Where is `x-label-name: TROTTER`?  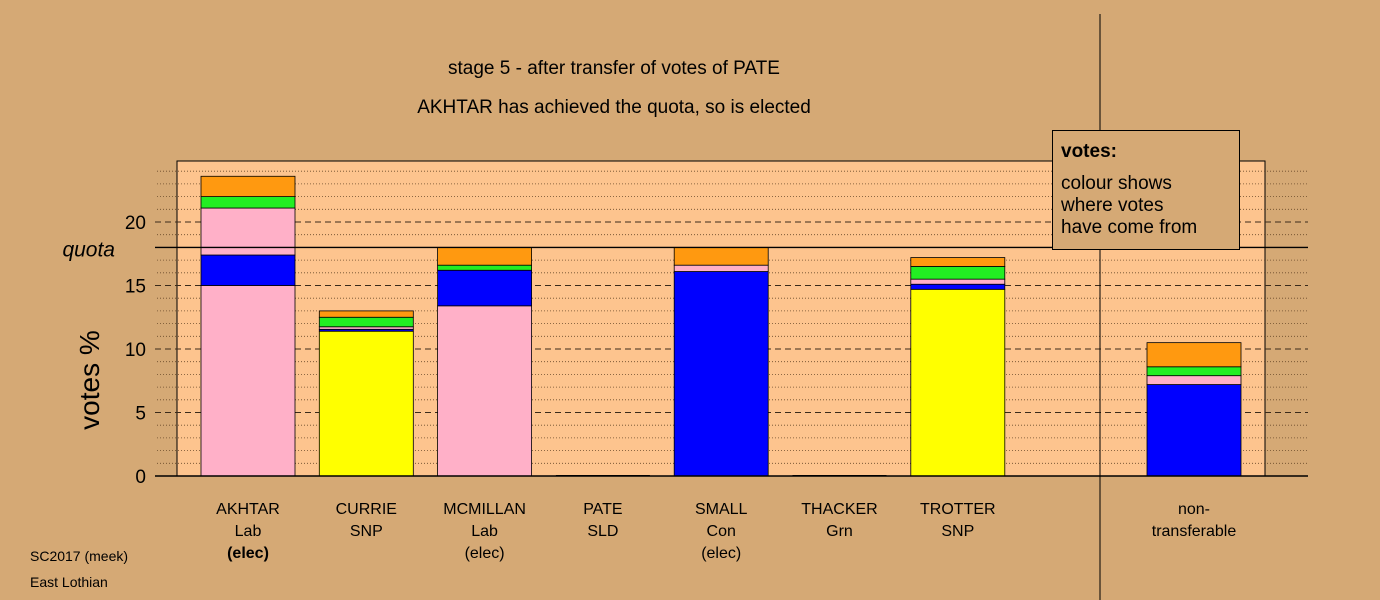
x-label-name: TROTTER is located at coordinates (958, 509).